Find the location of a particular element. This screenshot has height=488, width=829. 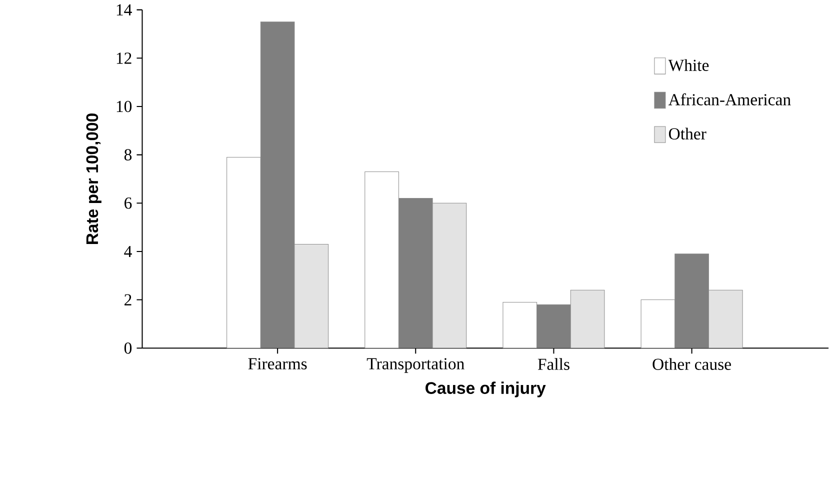

y-tick-label: 12 is located at coordinates (124, 58).